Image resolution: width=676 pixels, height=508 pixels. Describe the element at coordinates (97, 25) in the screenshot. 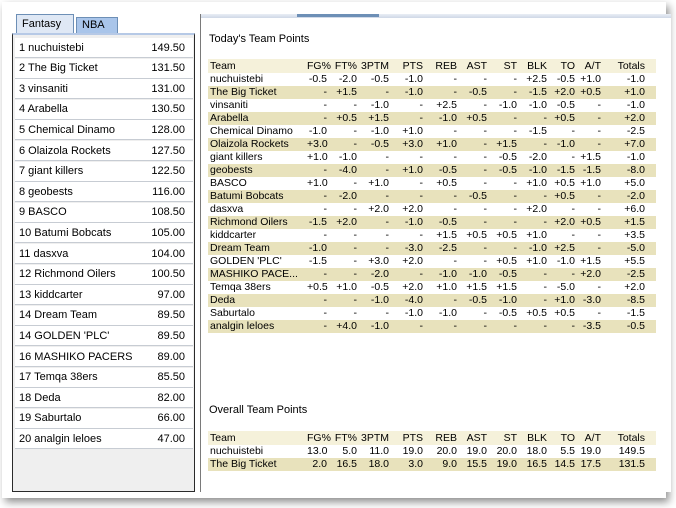

I see `tab-nba: NBA` at that location.